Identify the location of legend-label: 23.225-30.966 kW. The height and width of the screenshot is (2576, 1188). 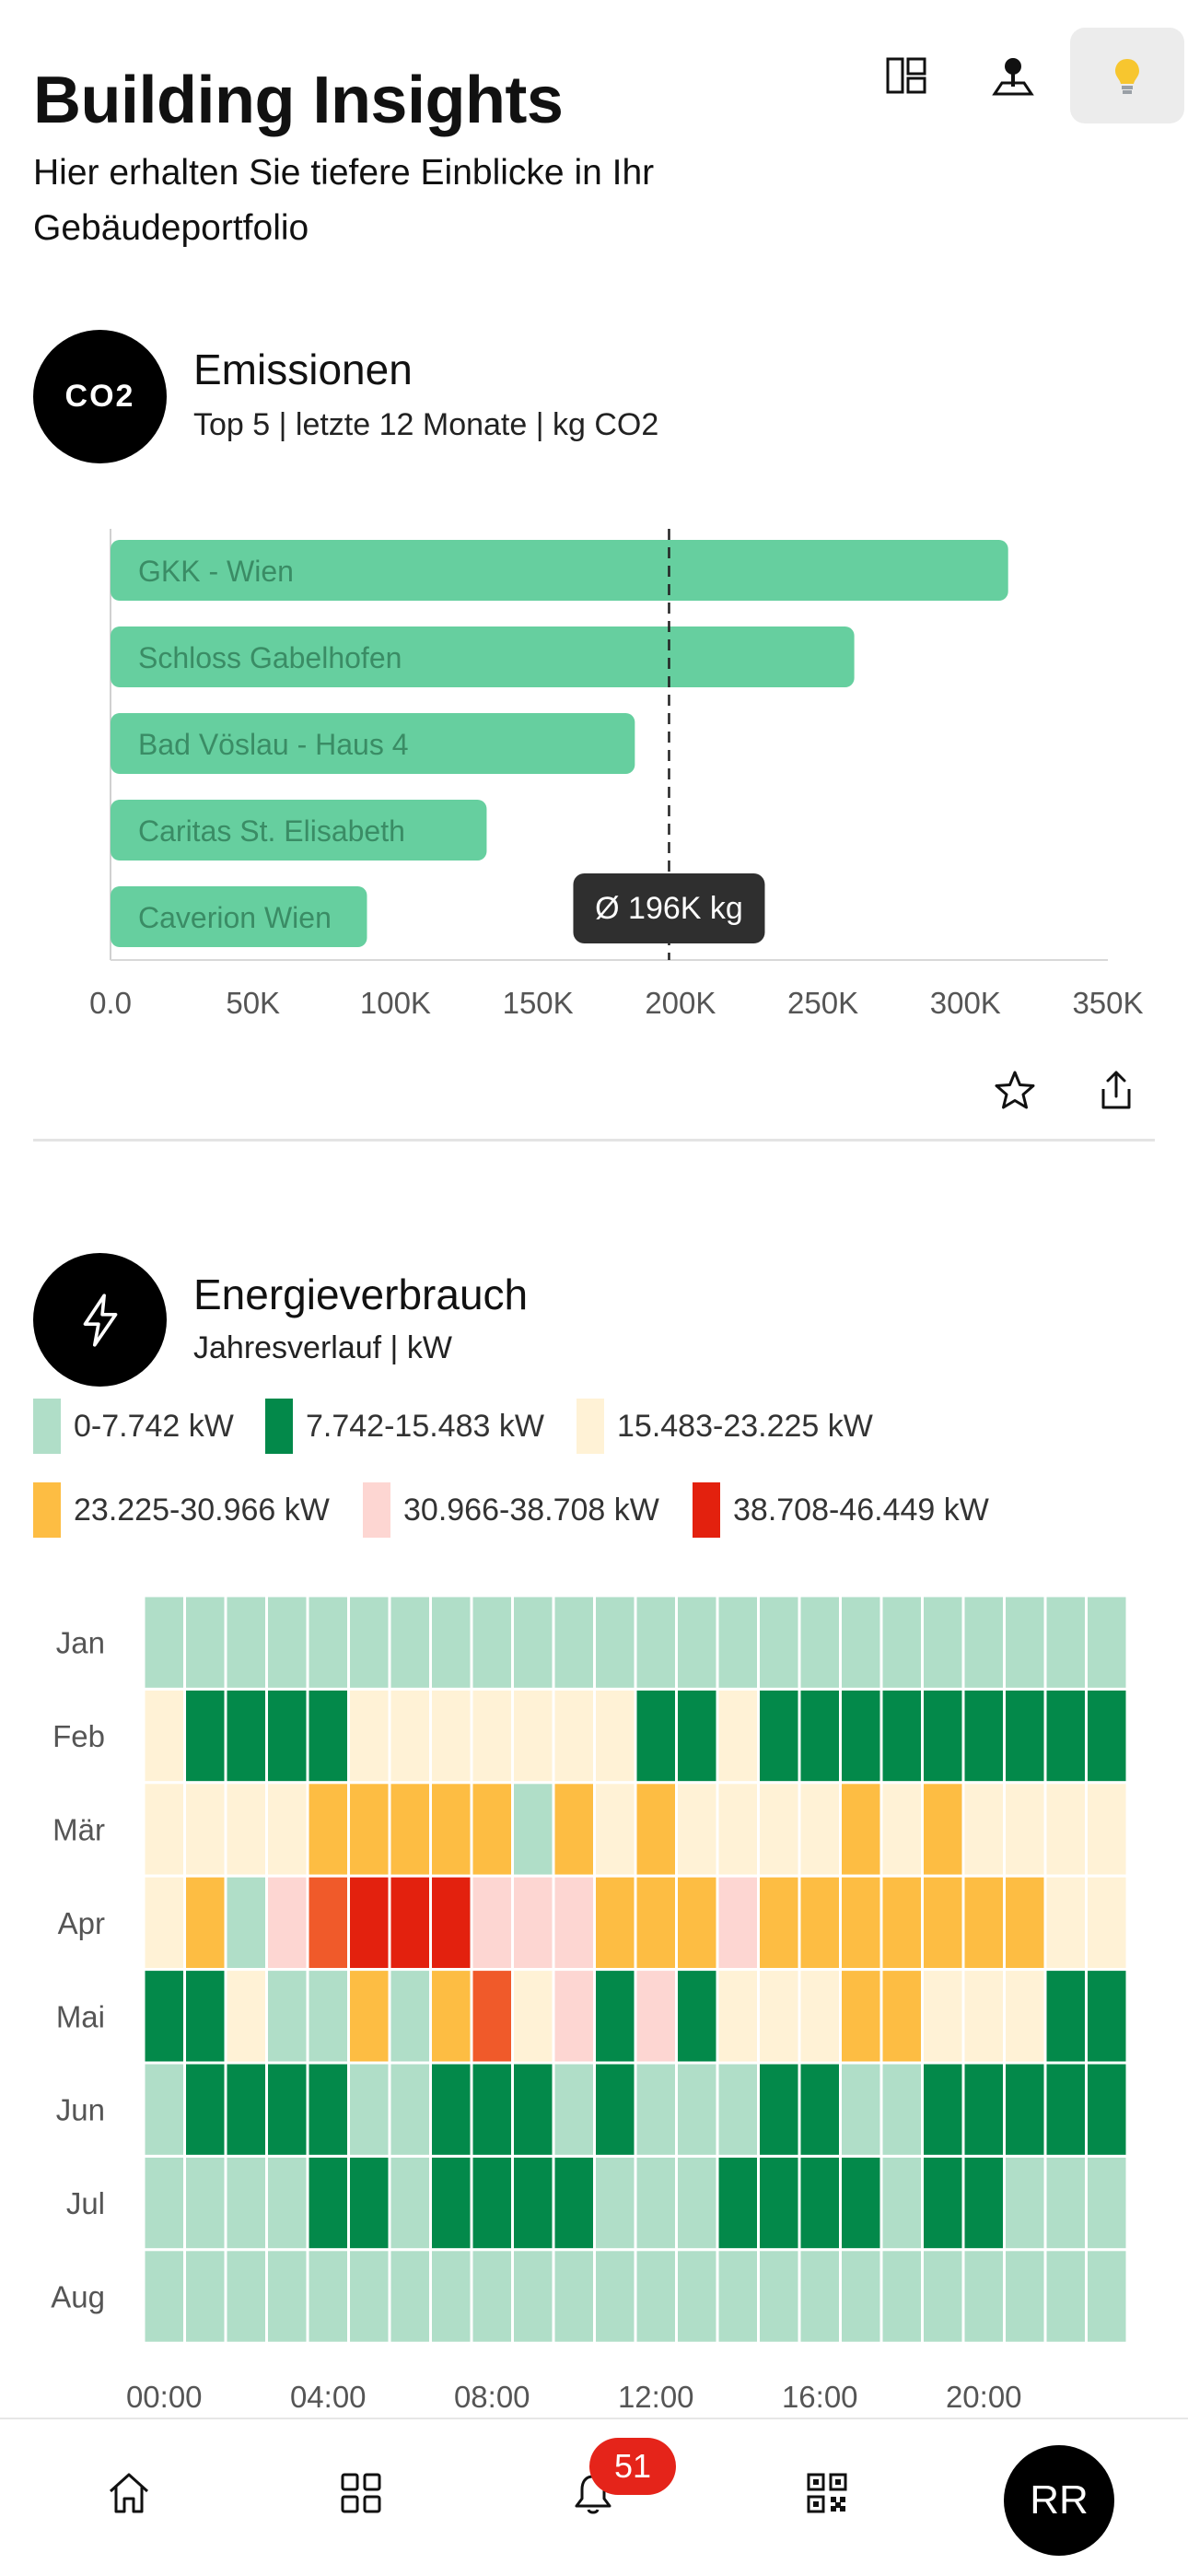
(202, 1510).